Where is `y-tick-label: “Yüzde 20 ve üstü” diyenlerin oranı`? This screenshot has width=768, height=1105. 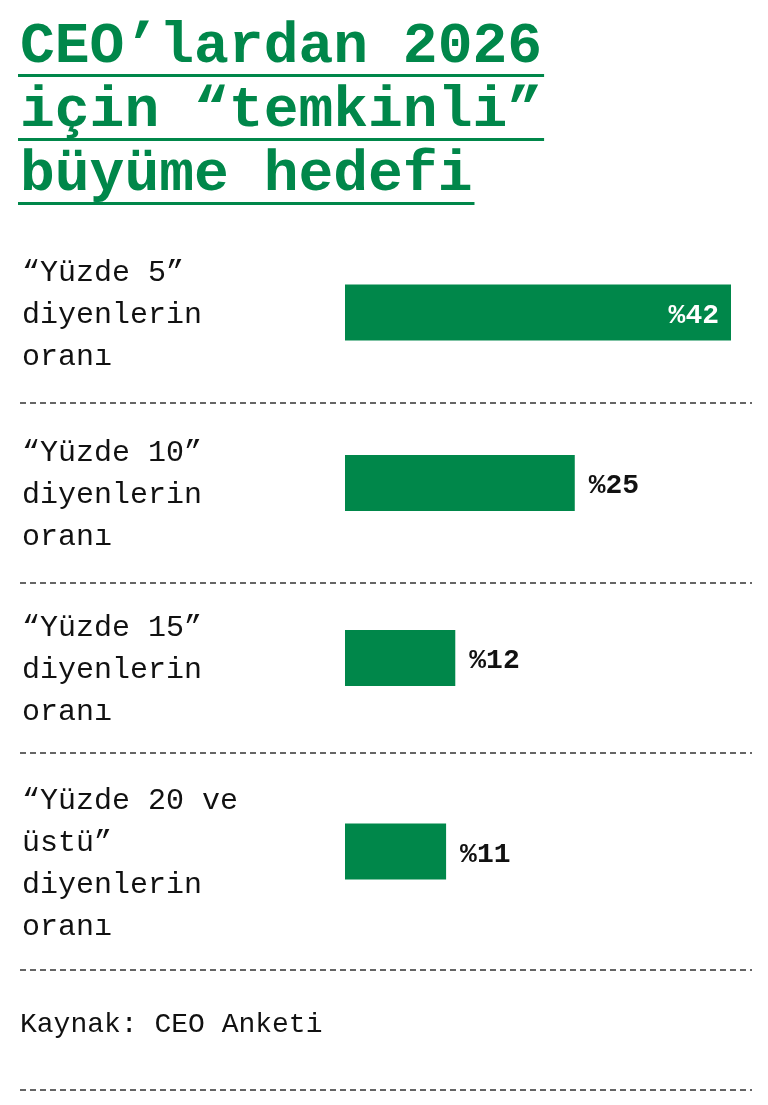 y-tick-label: “Yüzde 20 ve üstü” diyenlerin oranı is located at coordinates (130, 863).